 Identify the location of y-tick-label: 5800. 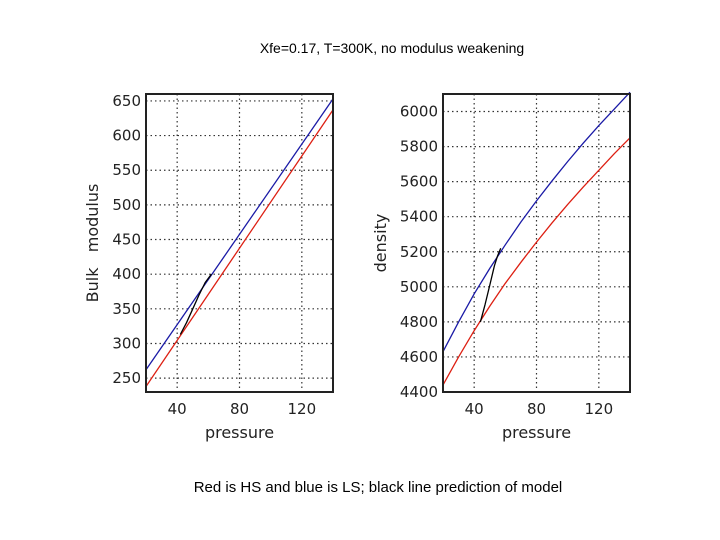
(419, 147).